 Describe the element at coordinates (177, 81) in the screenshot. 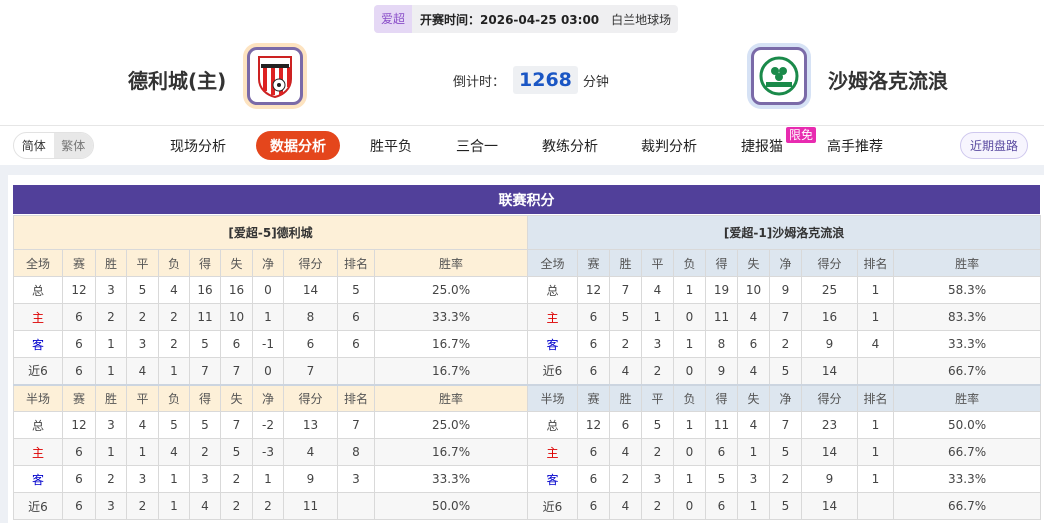

I see `home-team-name: 德利城(主)` at that location.